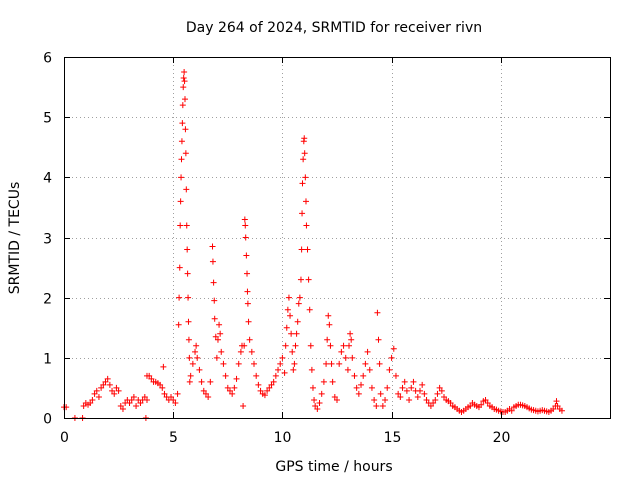 Image resolution: width=640 pixels, height=480 pixels. What do you see at coordinates (333, 467) in the screenshot?
I see `x-axis-label: GPS time / hours` at bounding box center [333, 467].